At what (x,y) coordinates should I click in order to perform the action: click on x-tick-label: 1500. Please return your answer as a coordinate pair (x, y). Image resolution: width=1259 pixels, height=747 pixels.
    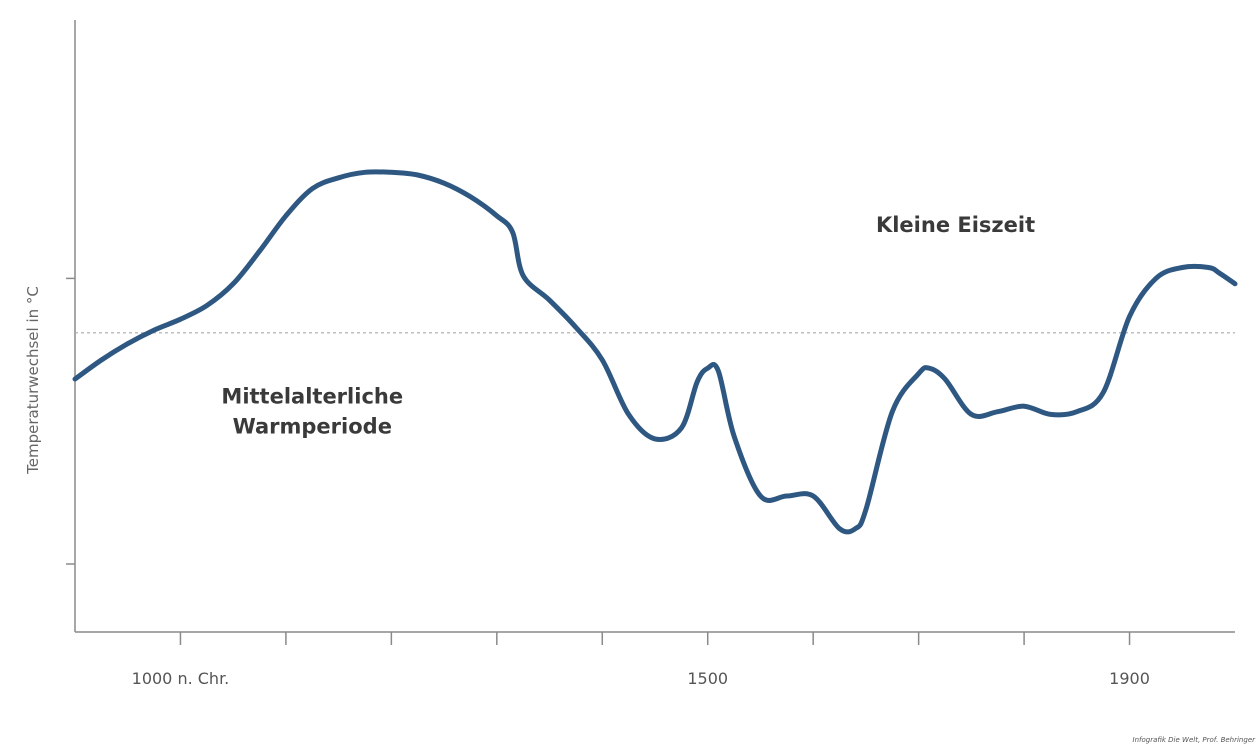
    Looking at the image, I should click on (707, 678).